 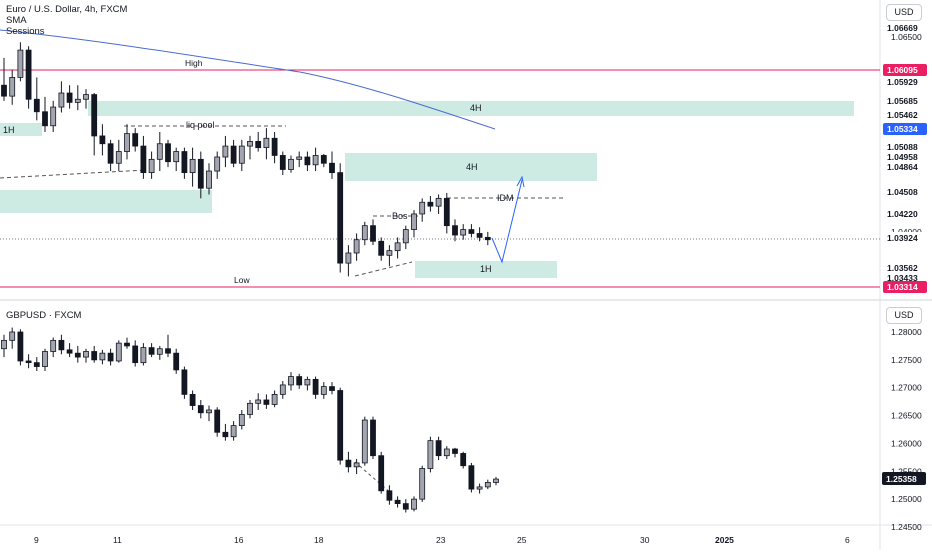 What do you see at coordinates (904, 12) in the screenshot?
I see `upper-currency-button: USD` at bounding box center [904, 12].